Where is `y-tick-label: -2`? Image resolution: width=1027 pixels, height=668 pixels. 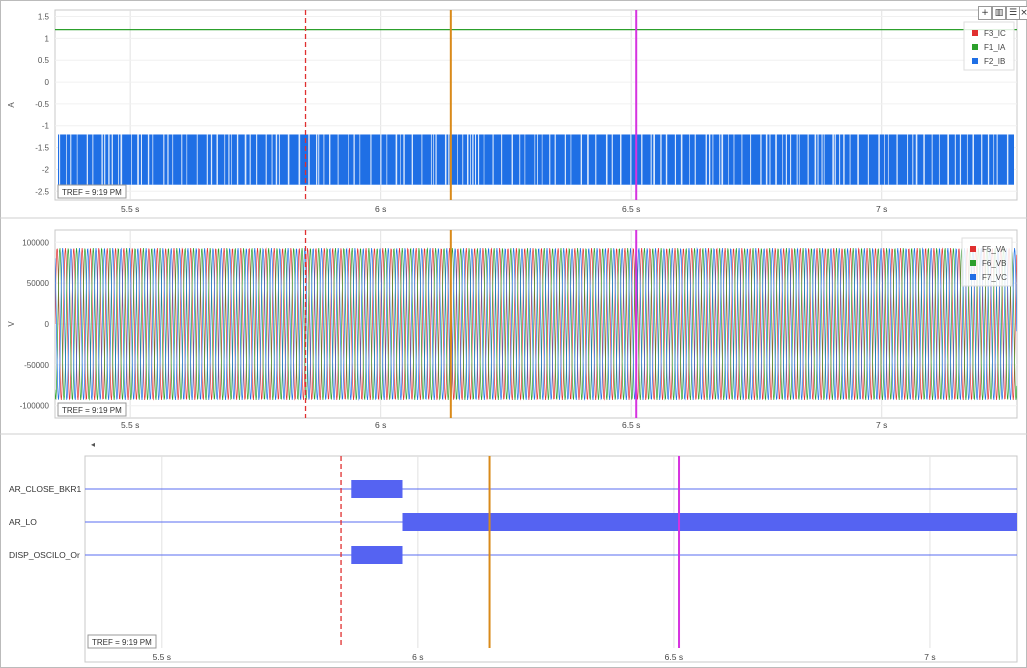 y-tick-label: -2 is located at coordinates (46, 169).